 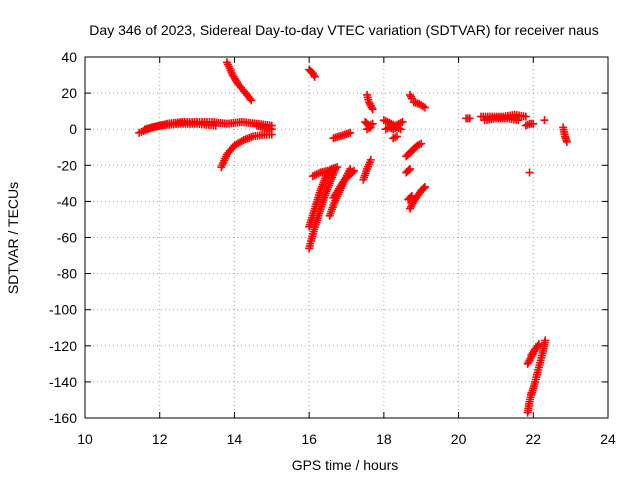 What do you see at coordinates (67, 238) in the screenshot?
I see `y-tick-label: -60` at bounding box center [67, 238].